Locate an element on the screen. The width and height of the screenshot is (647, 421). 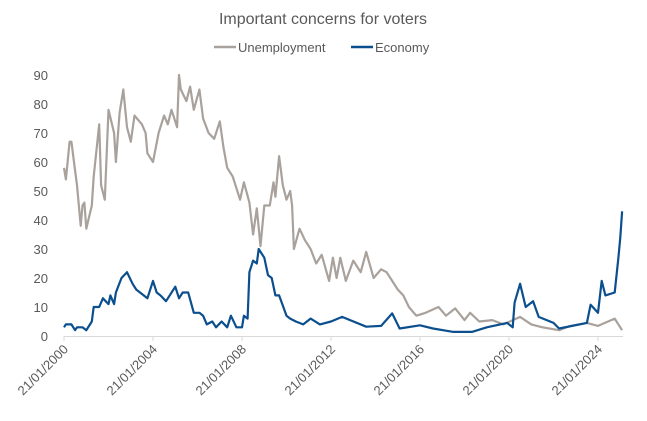
y-tick-label: 10 is located at coordinates (41, 307).